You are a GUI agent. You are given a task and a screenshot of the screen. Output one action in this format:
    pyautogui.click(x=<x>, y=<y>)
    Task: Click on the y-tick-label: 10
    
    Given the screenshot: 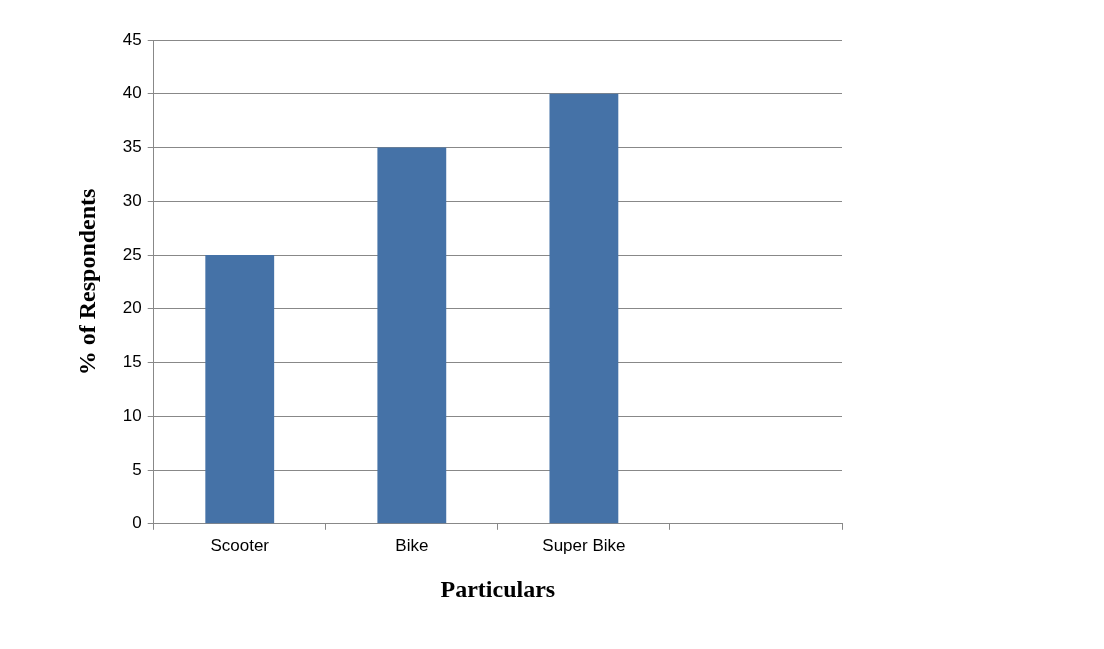 What is the action you would take?
    pyautogui.click(x=132, y=415)
    